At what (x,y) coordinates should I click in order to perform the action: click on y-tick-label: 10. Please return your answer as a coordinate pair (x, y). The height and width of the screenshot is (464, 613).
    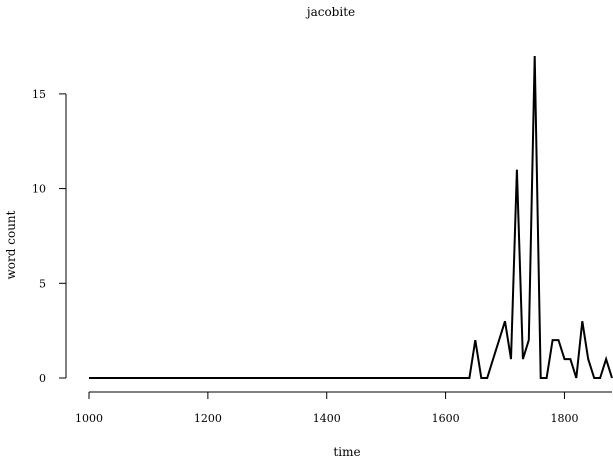
    Looking at the image, I should click on (39, 189).